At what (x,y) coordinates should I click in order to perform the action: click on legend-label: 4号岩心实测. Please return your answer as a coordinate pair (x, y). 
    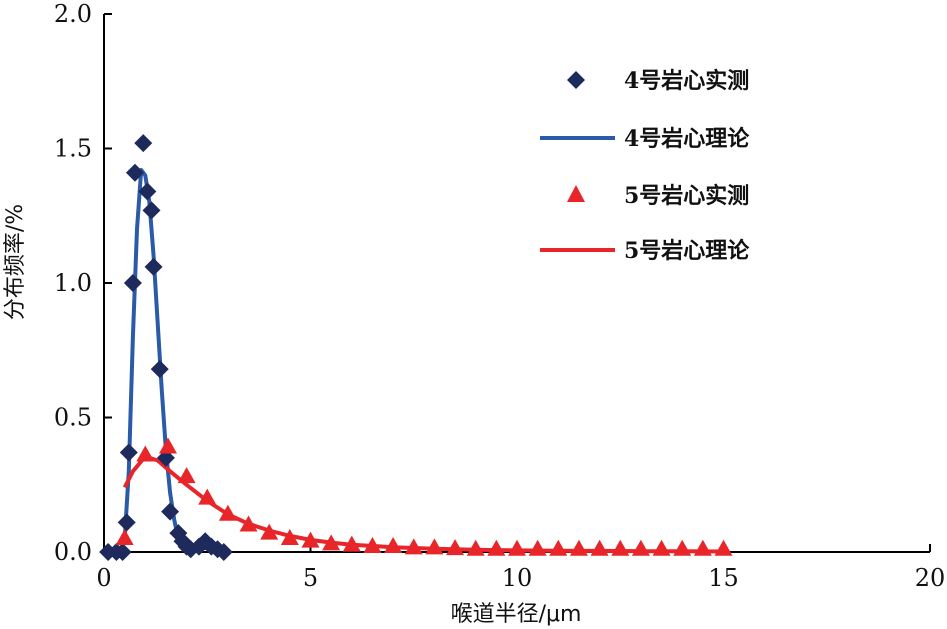
    Looking at the image, I should click on (686, 81).